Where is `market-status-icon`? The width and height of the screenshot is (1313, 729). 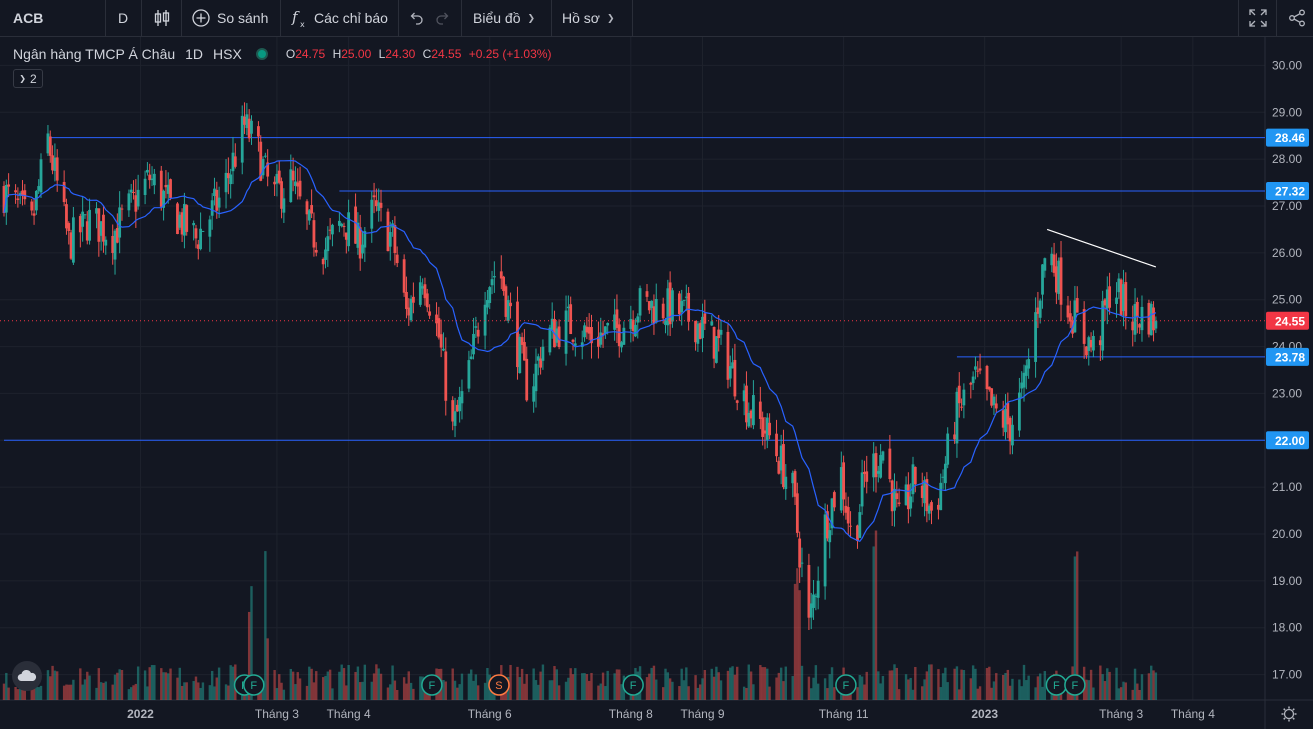
market-status-icon is located at coordinates (261, 54).